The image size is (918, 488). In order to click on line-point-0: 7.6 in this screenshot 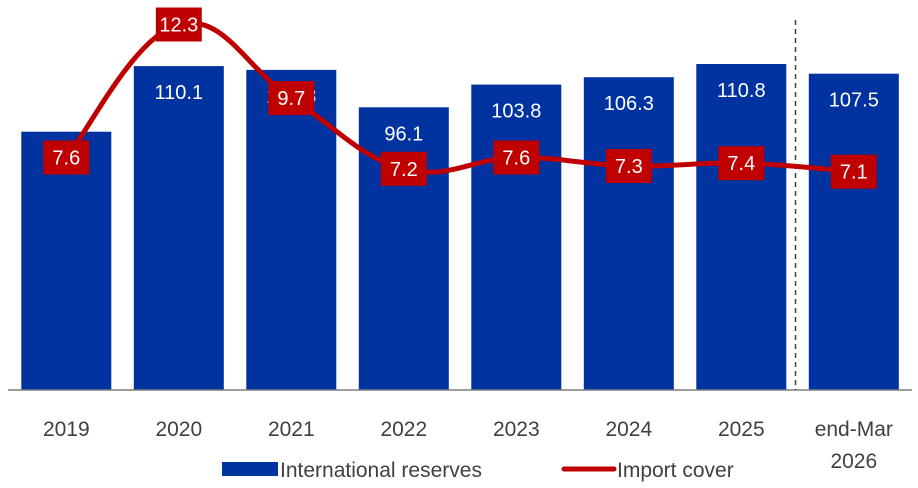, I will do `click(66, 157)`.